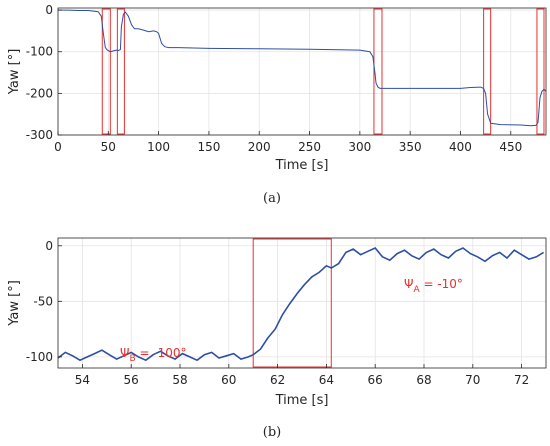  I want to click on x-tick-label: 0, so click(58, 147).